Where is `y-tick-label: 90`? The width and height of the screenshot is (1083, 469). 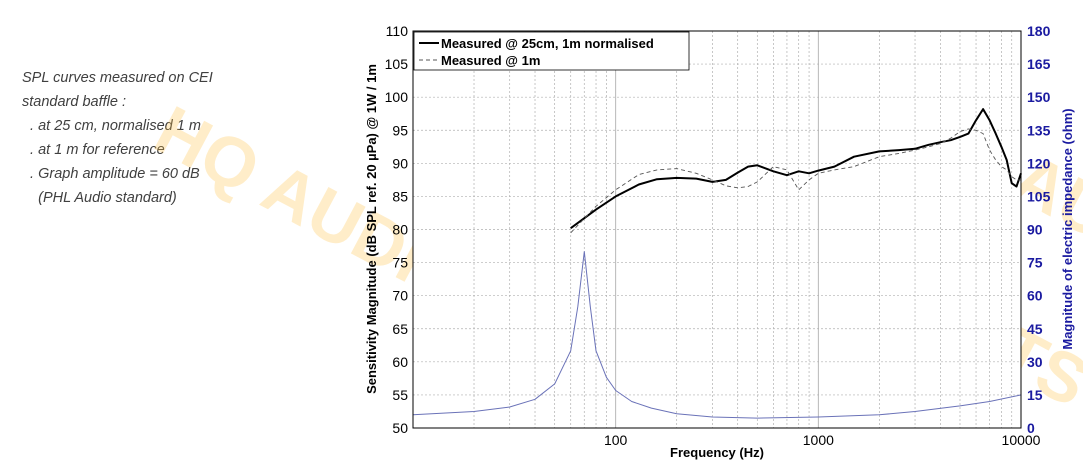
y-tick-label: 90 is located at coordinates (400, 163).